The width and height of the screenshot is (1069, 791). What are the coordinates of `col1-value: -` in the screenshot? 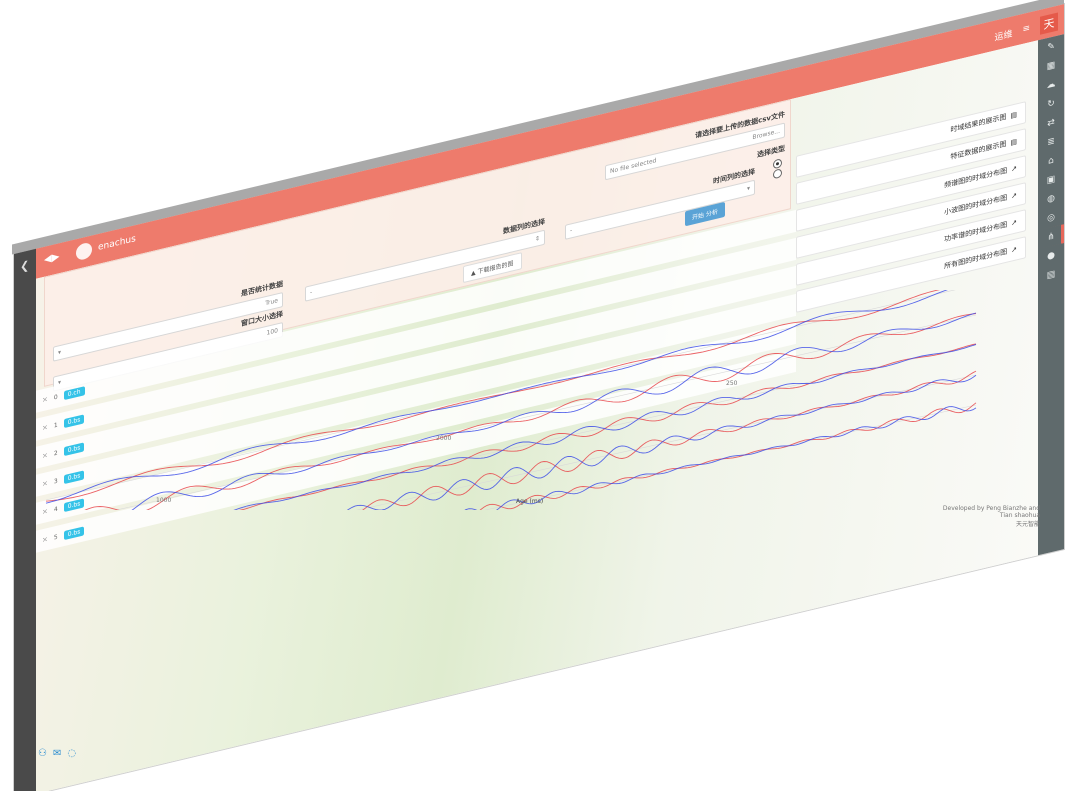 It's located at (571, 231).